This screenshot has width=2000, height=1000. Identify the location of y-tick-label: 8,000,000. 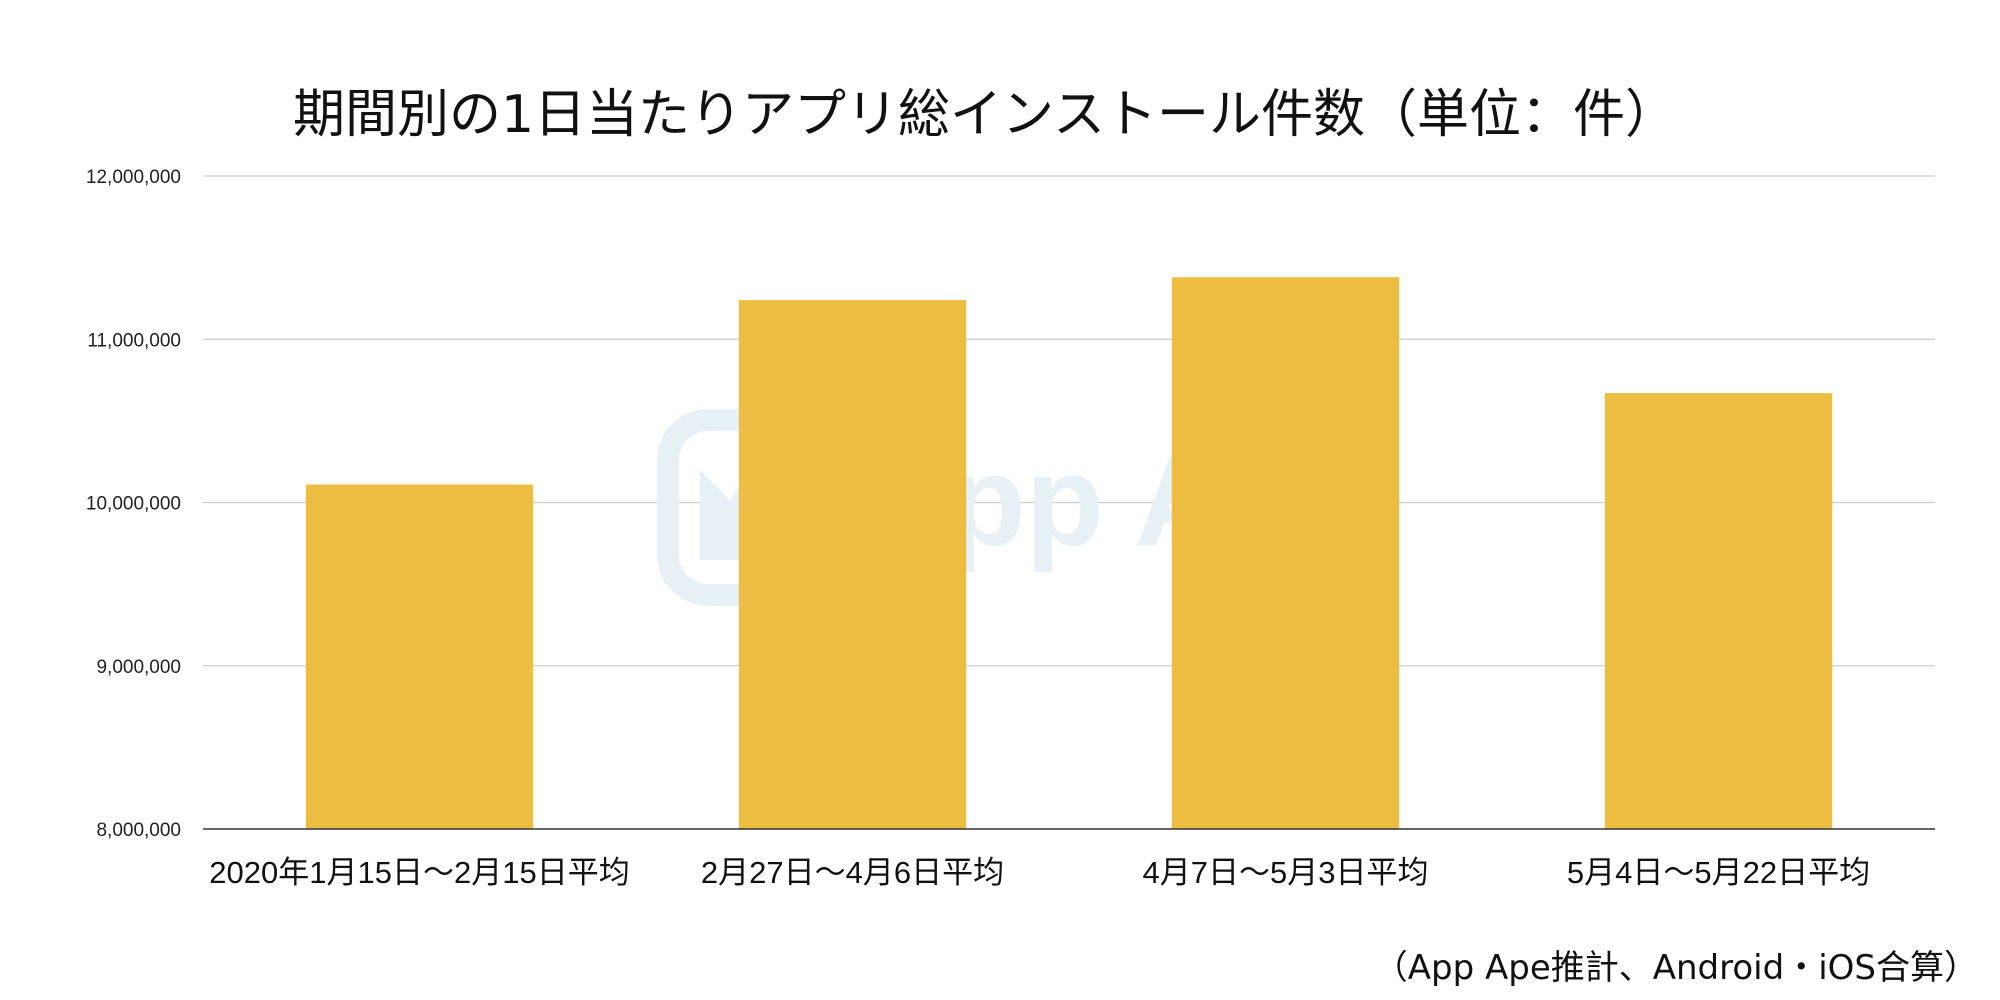
(138, 830).